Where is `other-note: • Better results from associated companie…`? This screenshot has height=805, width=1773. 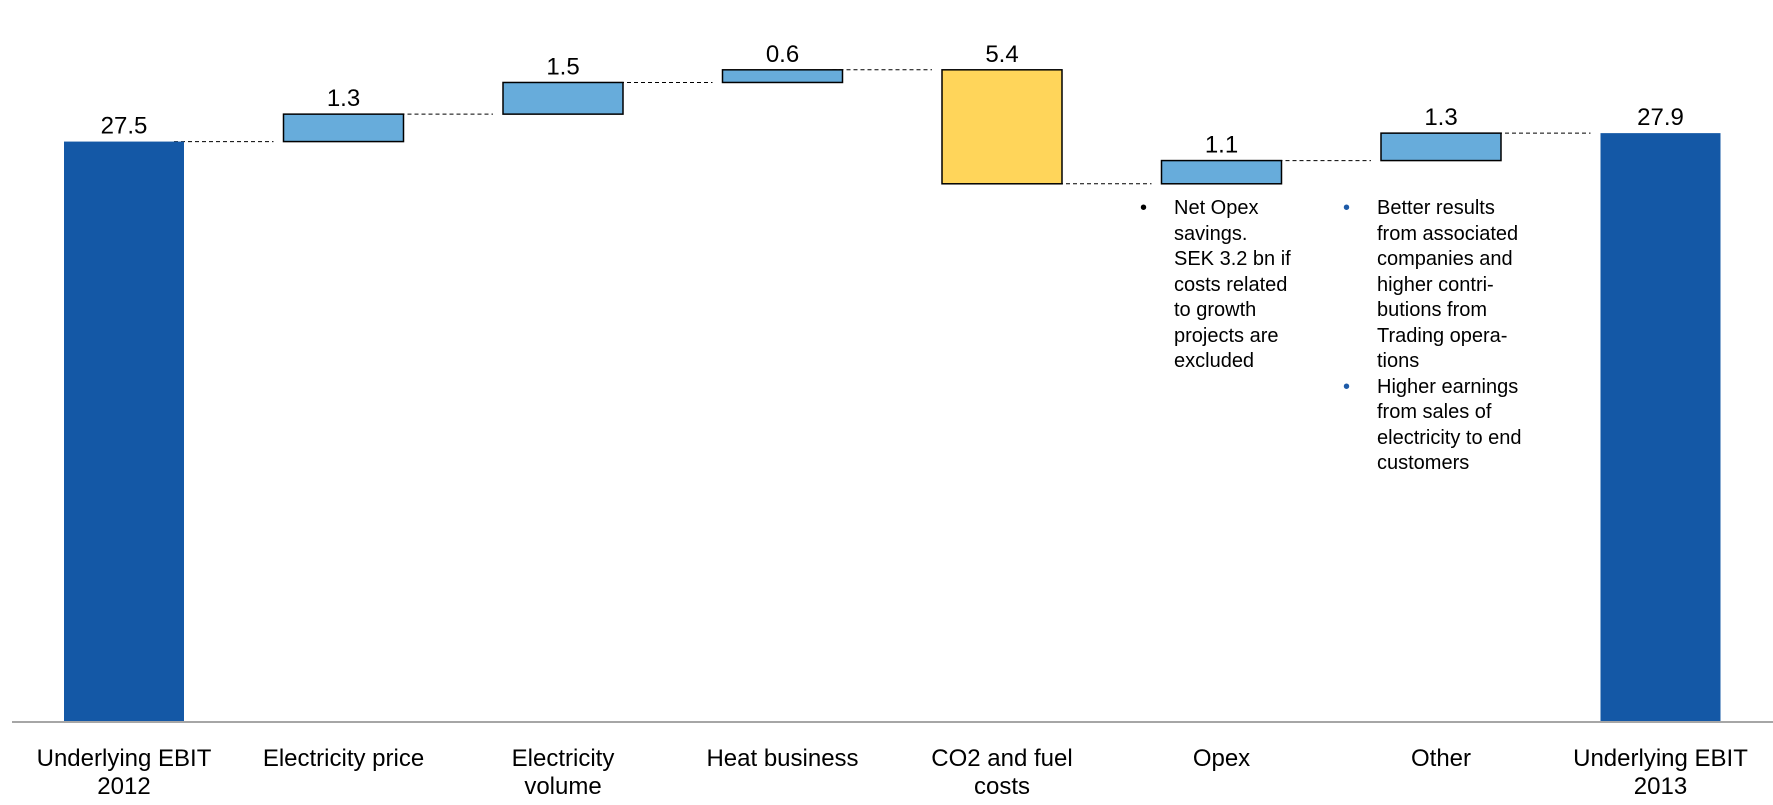
other-note: • Better results from associated companie… is located at coordinates (1444, 336).